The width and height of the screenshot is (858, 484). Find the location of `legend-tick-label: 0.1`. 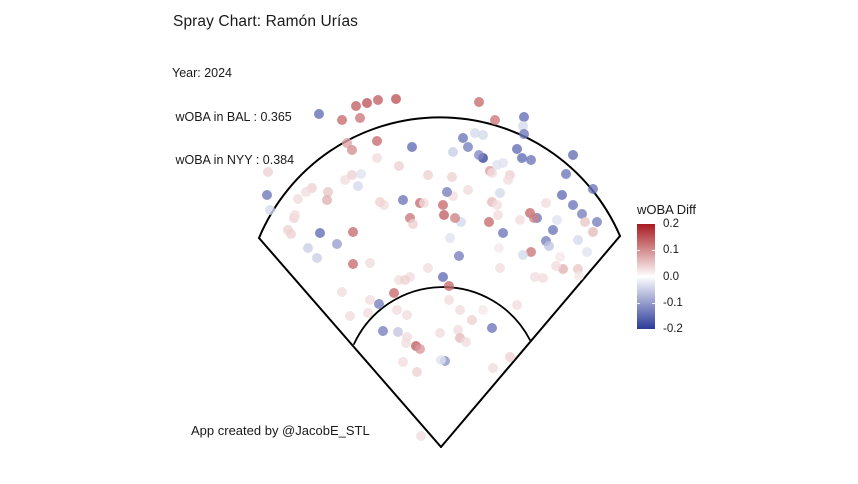

legend-tick-label: 0.1 is located at coordinates (671, 250).